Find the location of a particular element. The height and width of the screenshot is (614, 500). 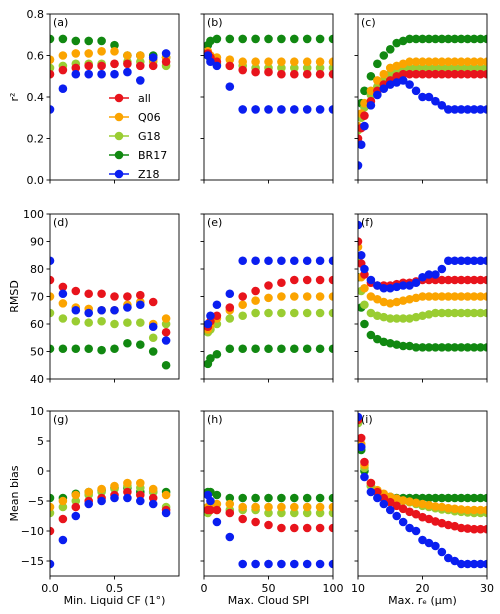

ytick-label: 0.8 is located at coordinates (36, 14).